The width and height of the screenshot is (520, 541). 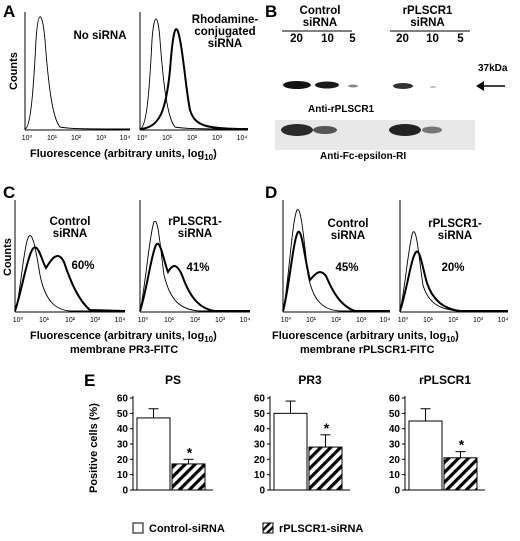 What do you see at coordinates (457, 336) in the screenshot?
I see `panel-d-x-label-end: )` at bounding box center [457, 336].